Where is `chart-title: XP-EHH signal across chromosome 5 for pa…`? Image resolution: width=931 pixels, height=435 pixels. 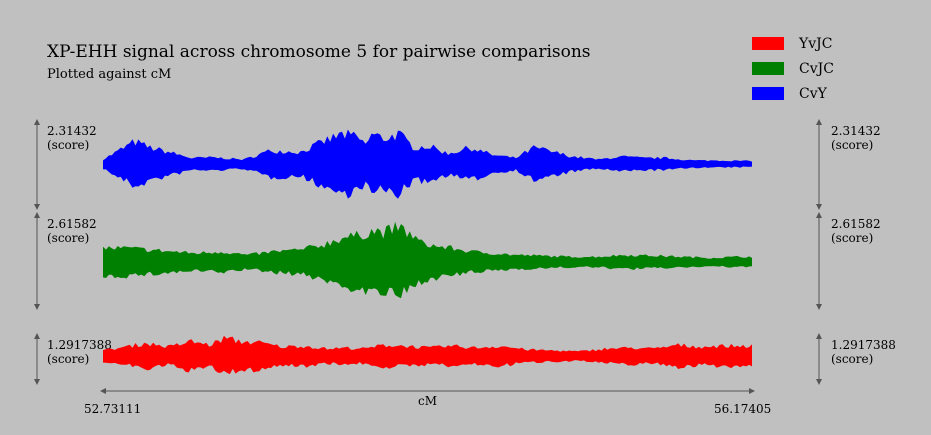
chart-title: XP-EHH signal across chromosome 5 for pa… is located at coordinates (319, 52).